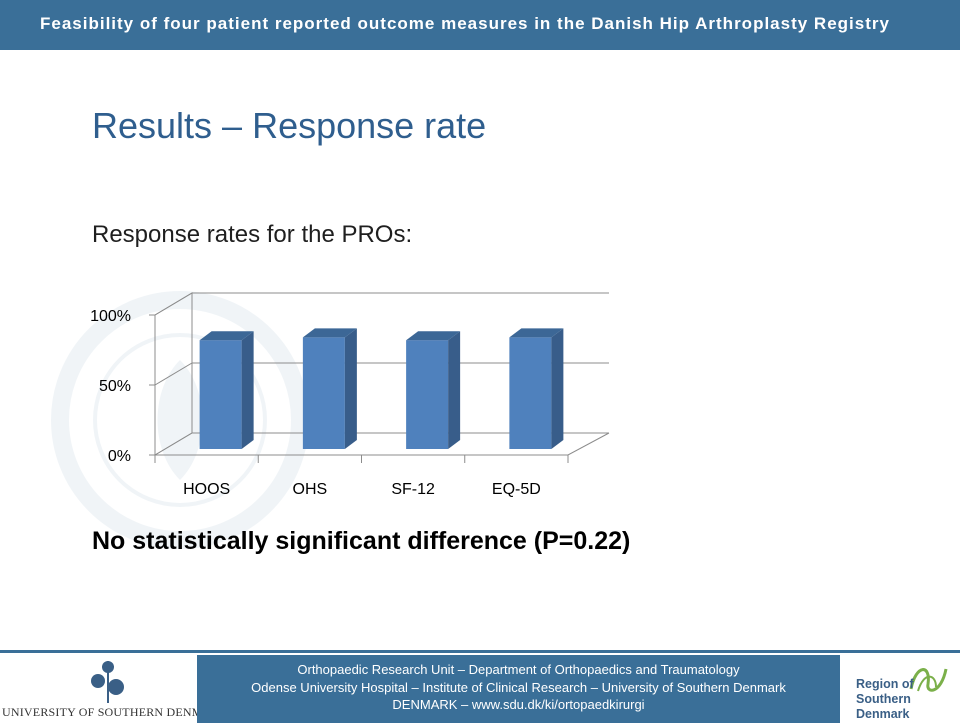 The height and width of the screenshot is (723, 960). I want to click on x-tick-label: EQ-5D, so click(516, 489).